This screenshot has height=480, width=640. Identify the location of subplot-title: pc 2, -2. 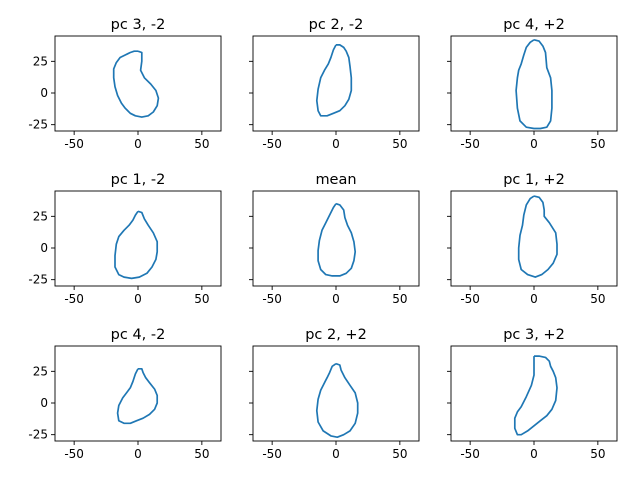
(336, 25).